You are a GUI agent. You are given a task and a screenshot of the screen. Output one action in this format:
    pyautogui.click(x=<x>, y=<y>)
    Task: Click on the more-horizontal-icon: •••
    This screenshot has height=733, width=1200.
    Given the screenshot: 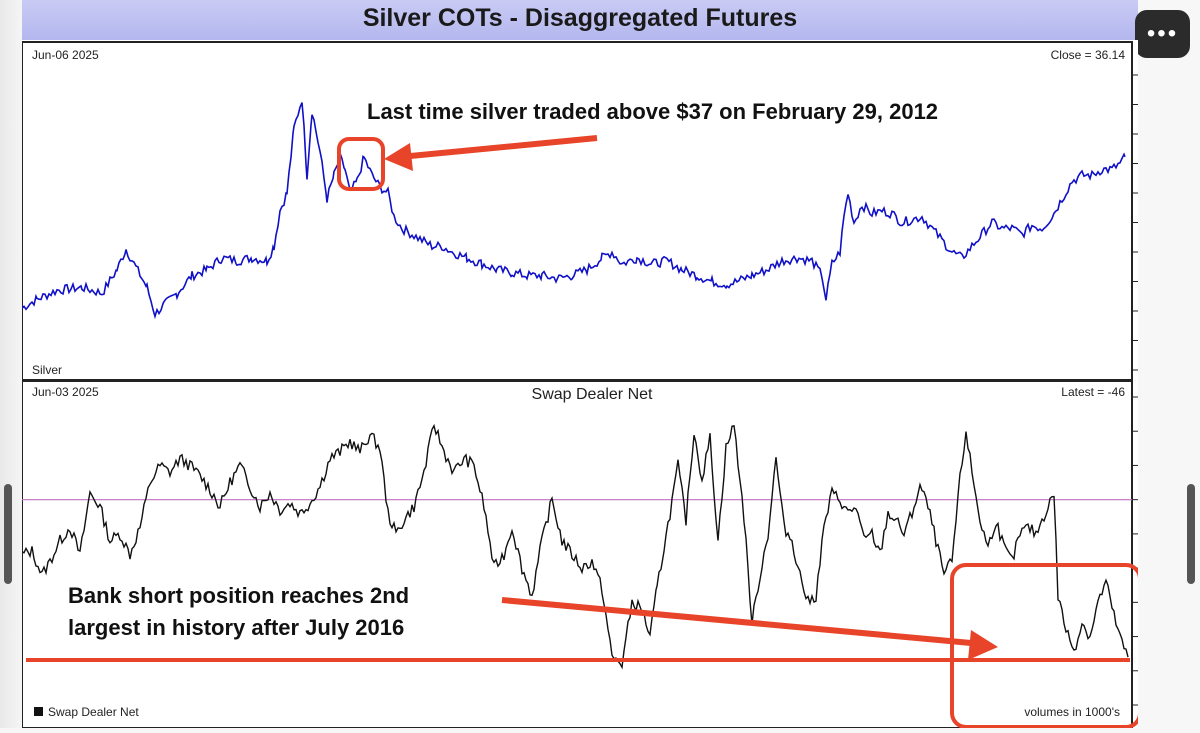 What is the action you would take?
    pyautogui.click(x=1162, y=33)
    